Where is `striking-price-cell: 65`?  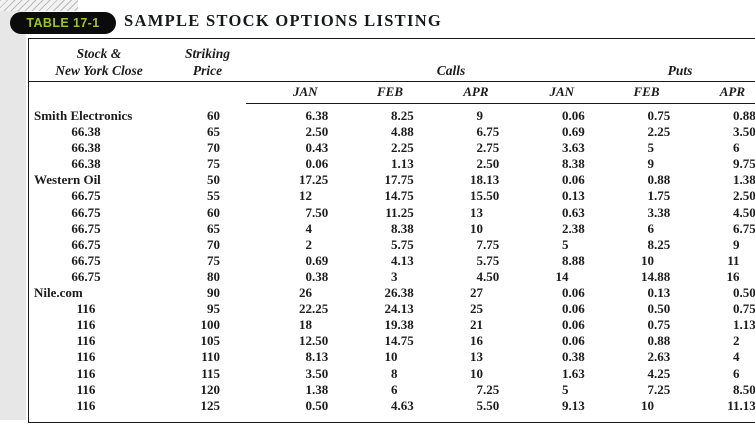
striking-price-cell: 65 is located at coordinates (213, 132).